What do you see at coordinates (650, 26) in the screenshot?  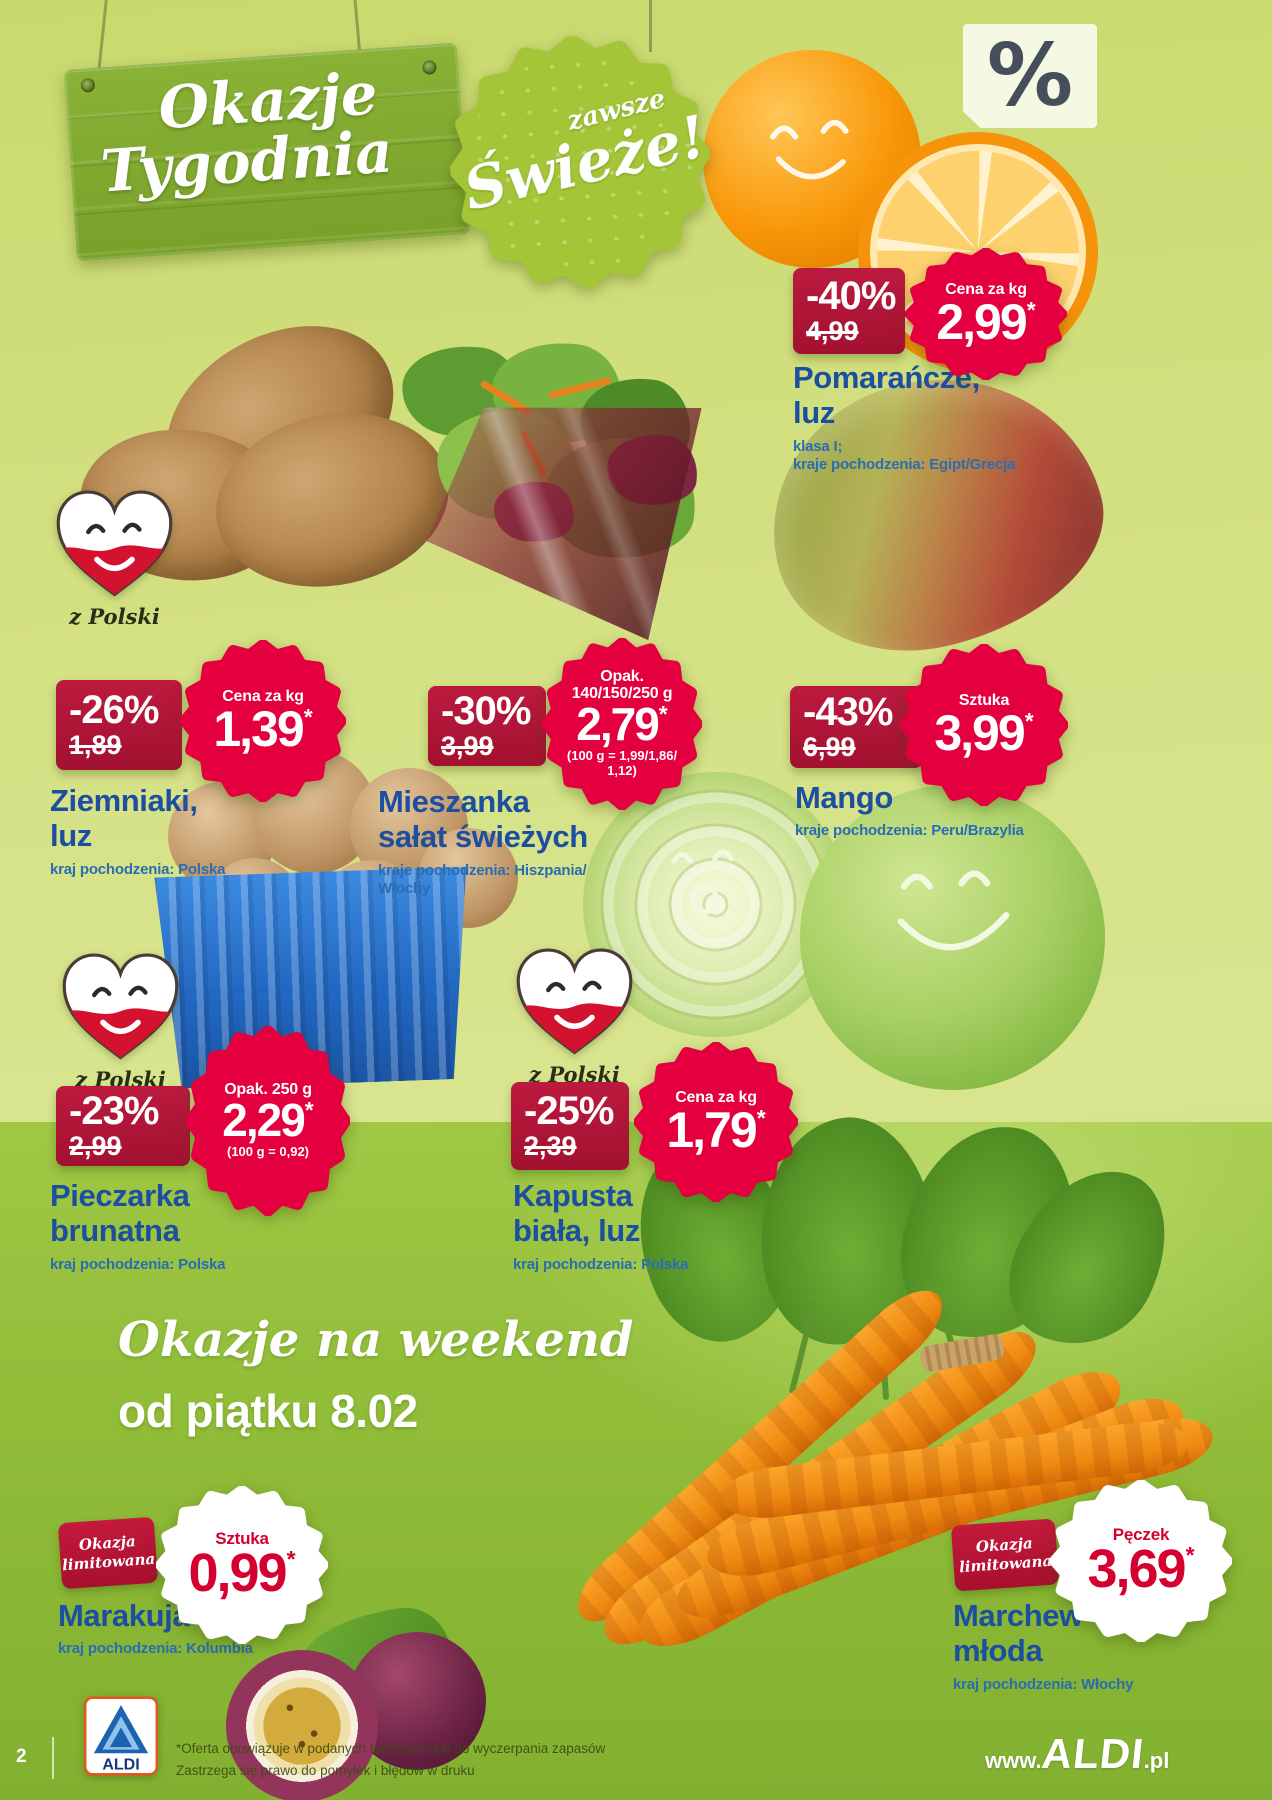 I see `hanging-string-badge` at bounding box center [650, 26].